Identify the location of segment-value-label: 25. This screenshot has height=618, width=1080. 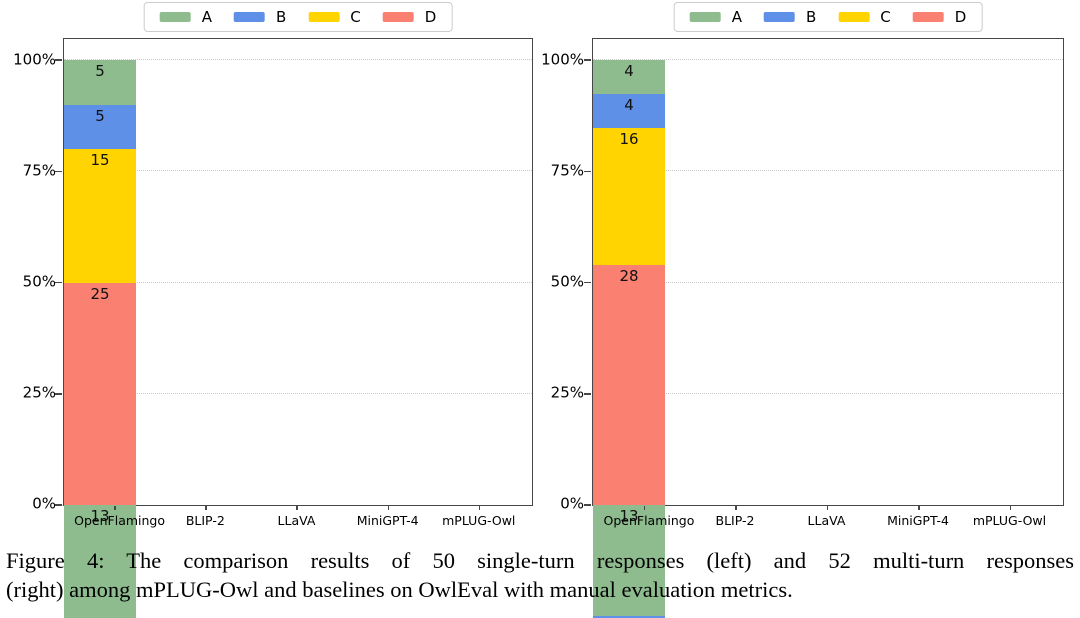
(100, 293).